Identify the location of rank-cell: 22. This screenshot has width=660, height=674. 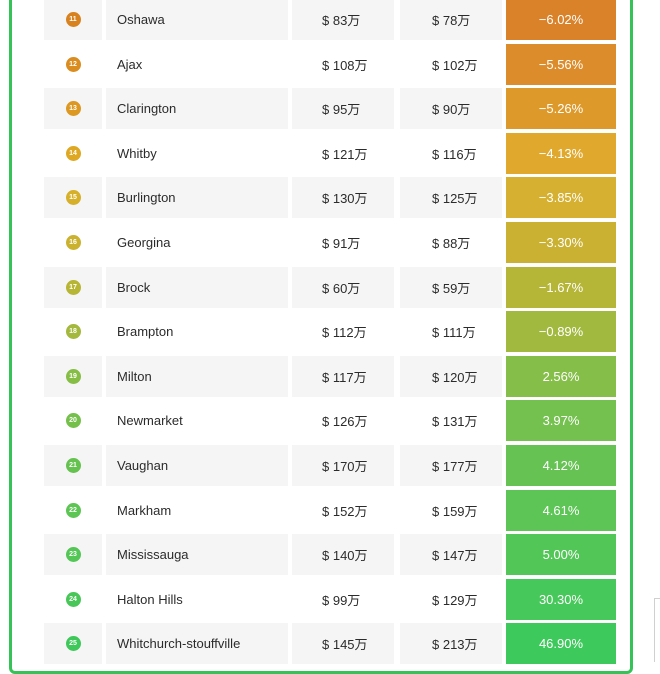
(73, 510).